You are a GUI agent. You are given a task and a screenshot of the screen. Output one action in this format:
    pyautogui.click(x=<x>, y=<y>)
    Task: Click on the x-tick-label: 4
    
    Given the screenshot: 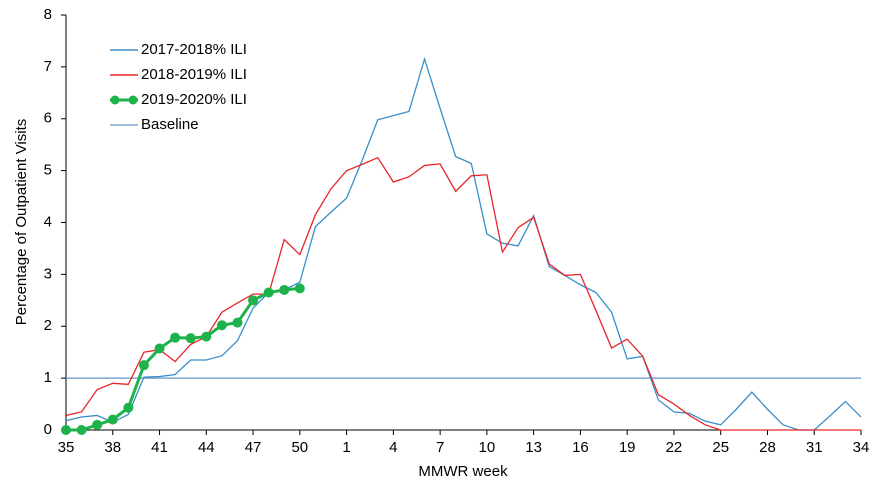 What is the action you would take?
    pyautogui.click(x=393, y=447)
    